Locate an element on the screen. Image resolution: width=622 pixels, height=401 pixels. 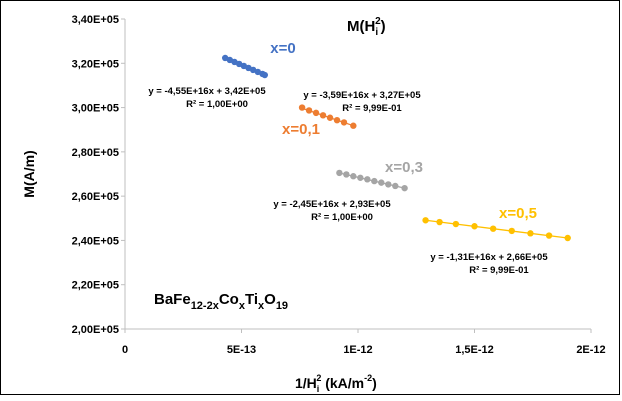
y-tick-label: 2,40E+05 is located at coordinates (95, 241).